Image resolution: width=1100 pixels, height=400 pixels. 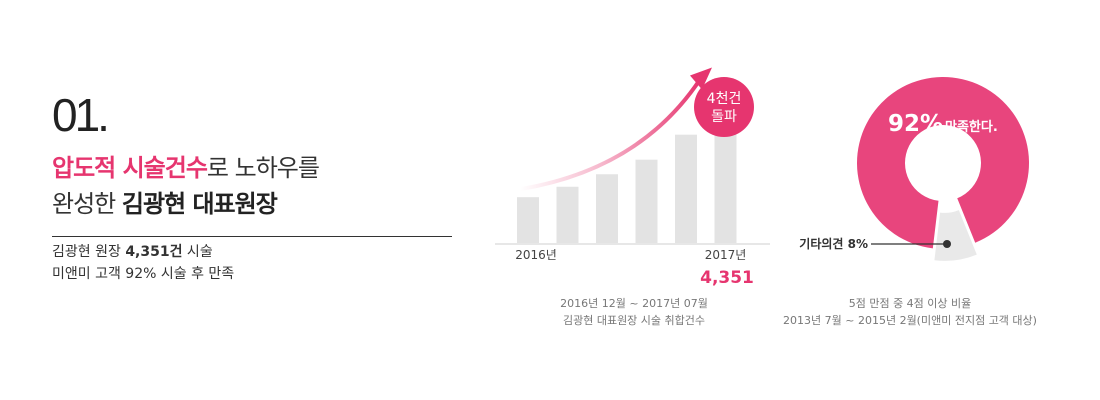 I want to click on milestone-badge, so click(x=724, y=107).